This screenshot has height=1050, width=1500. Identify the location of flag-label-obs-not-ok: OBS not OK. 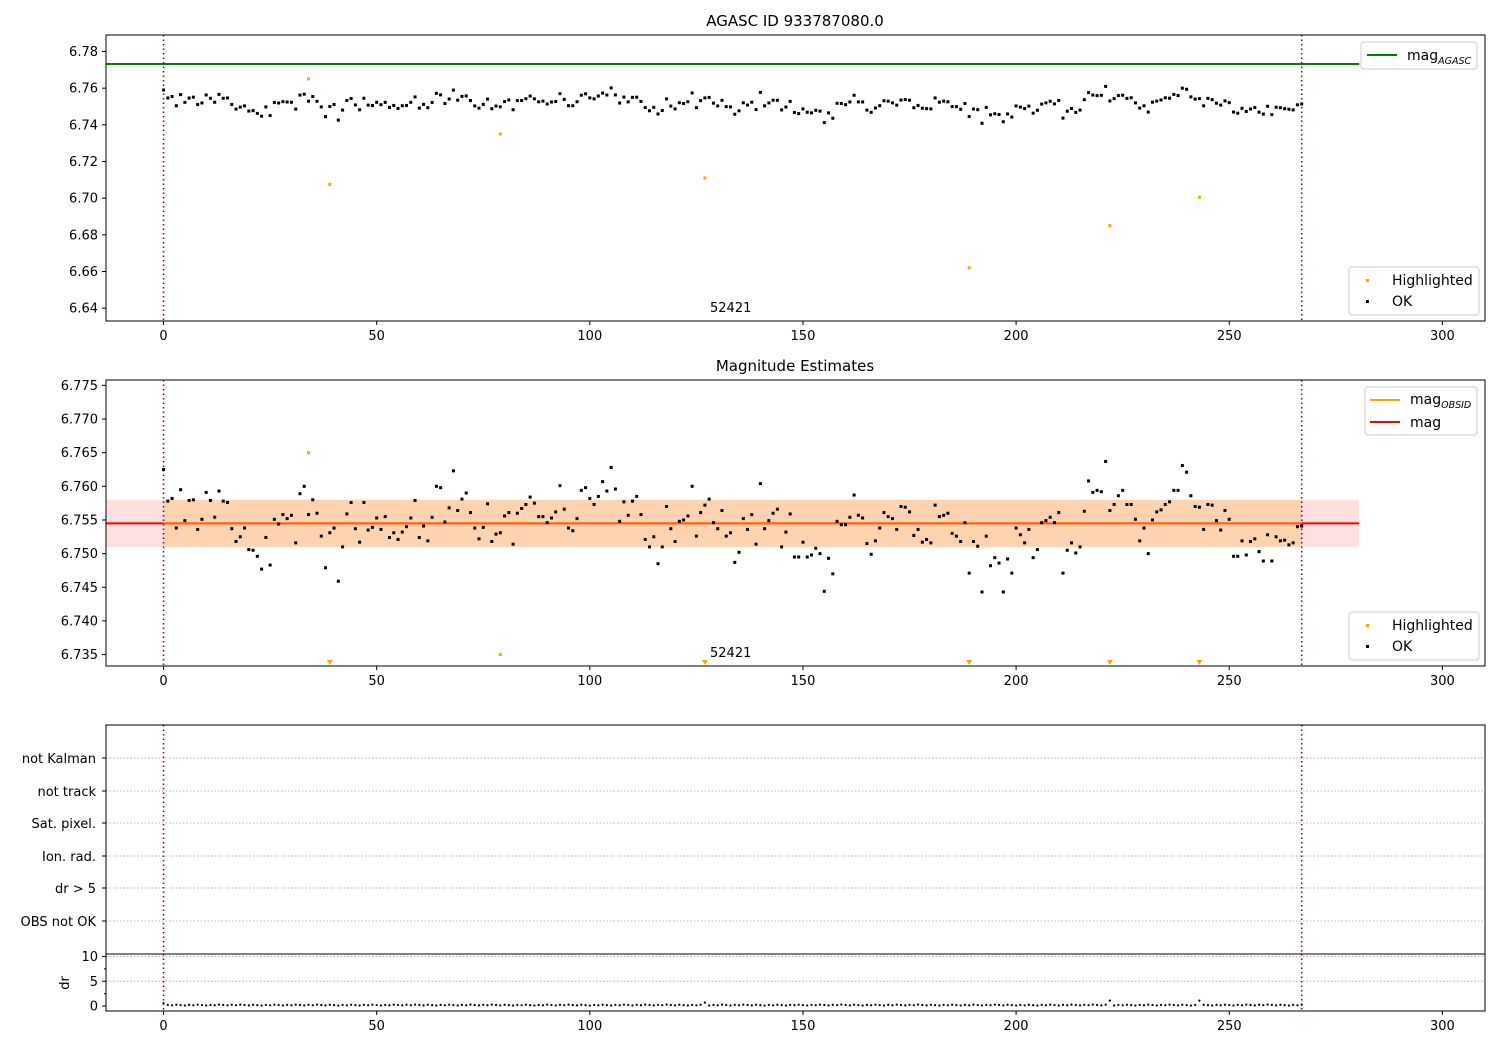
(59, 922).